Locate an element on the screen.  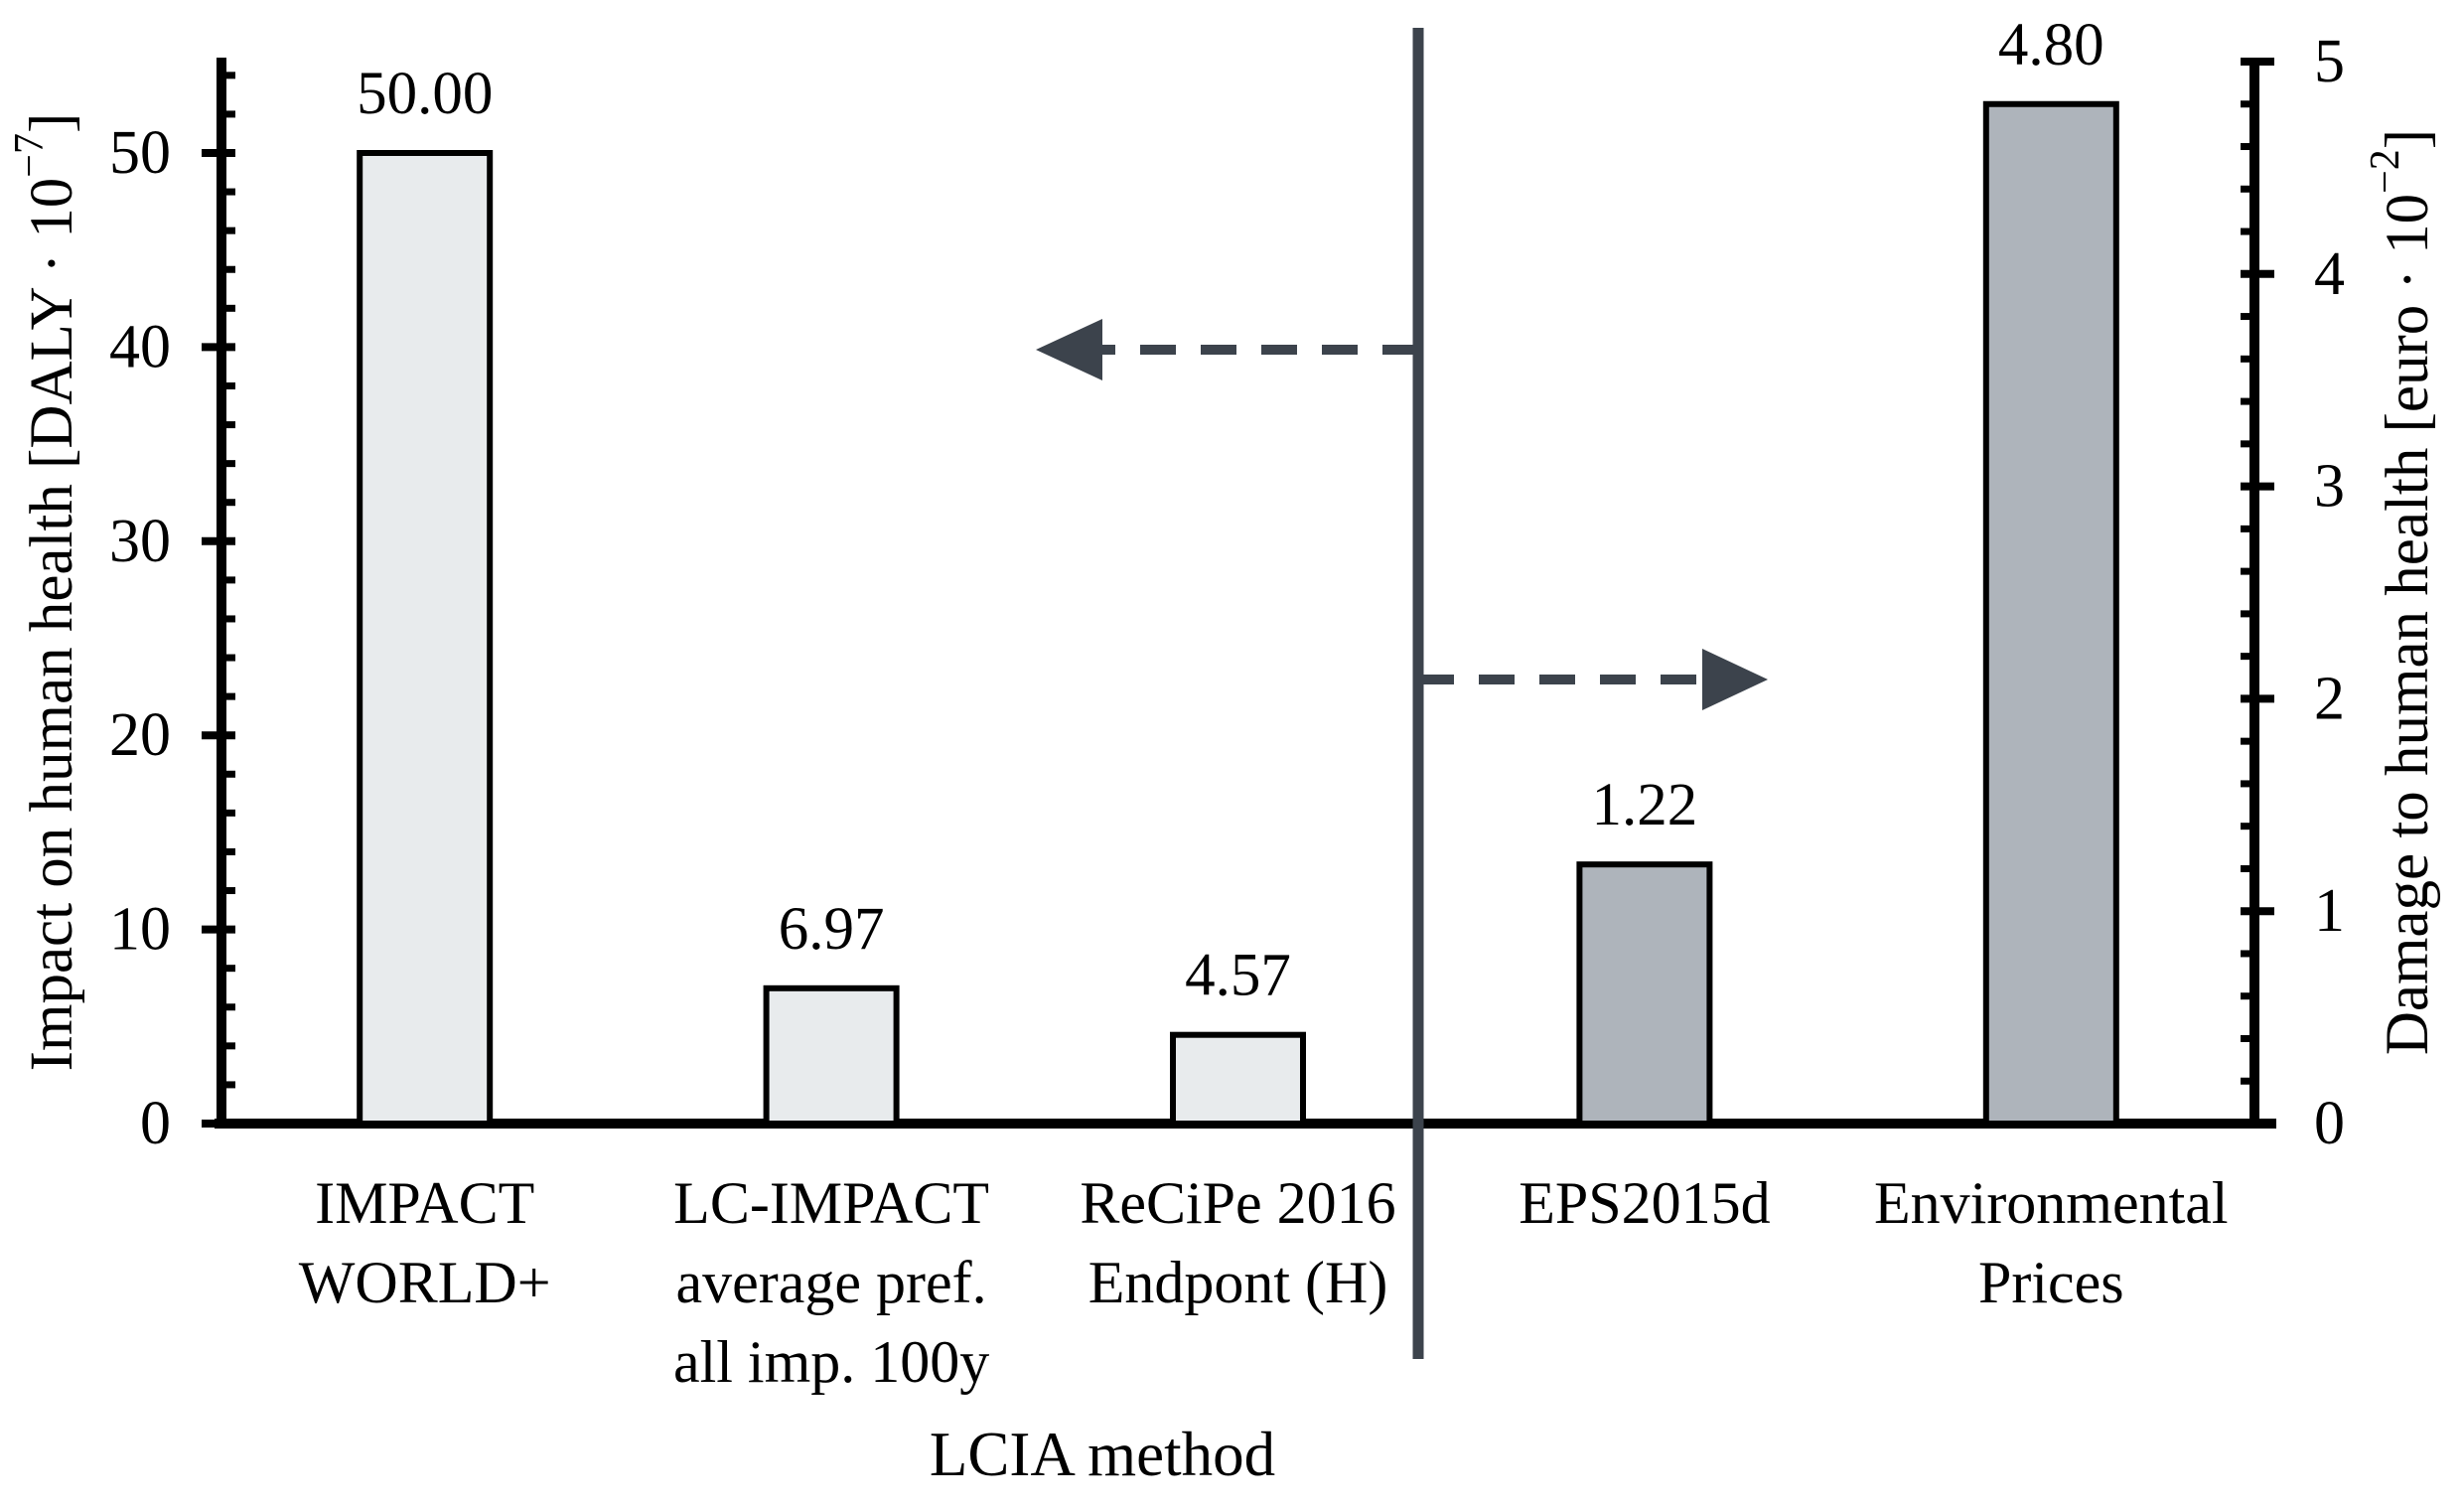
right-tick-label: 1 is located at coordinates (2329, 911).